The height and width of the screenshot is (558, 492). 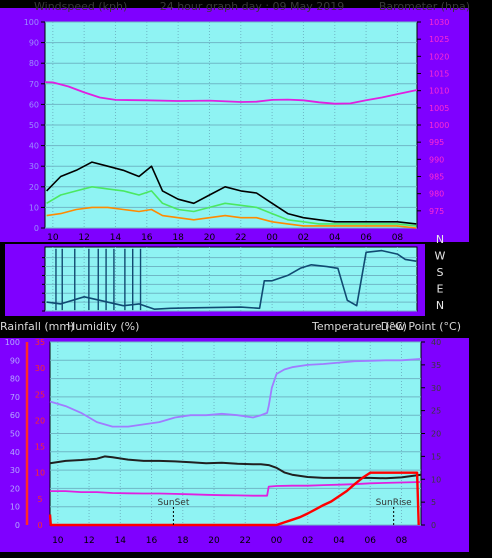 What do you see at coordinates (40, 447) in the screenshot?
I see `rainfall-tick-label: 15` at bounding box center [40, 447].